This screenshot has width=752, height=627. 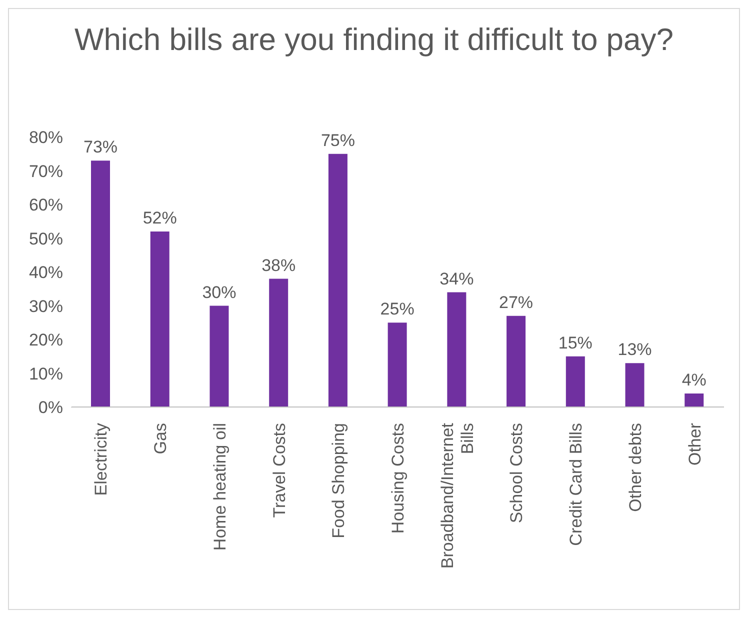 I want to click on y-tick-label: 60%, so click(x=45, y=205).